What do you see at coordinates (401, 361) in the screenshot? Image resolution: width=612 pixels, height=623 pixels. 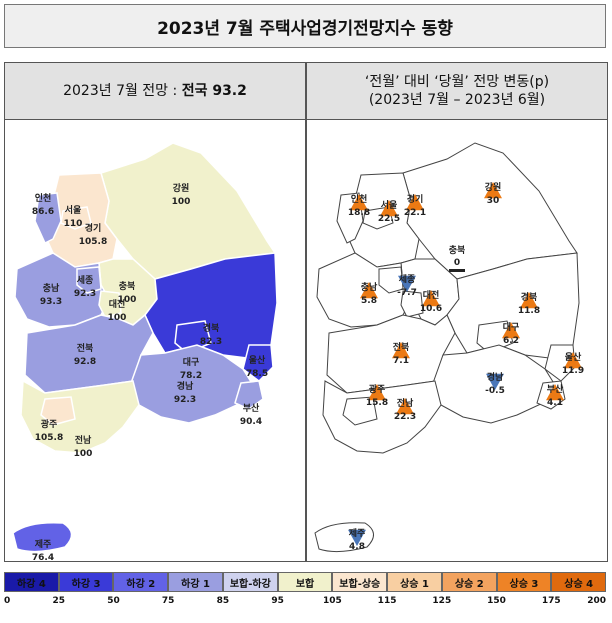 I see `region-change-value: 7.1` at bounding box center [401, 361].